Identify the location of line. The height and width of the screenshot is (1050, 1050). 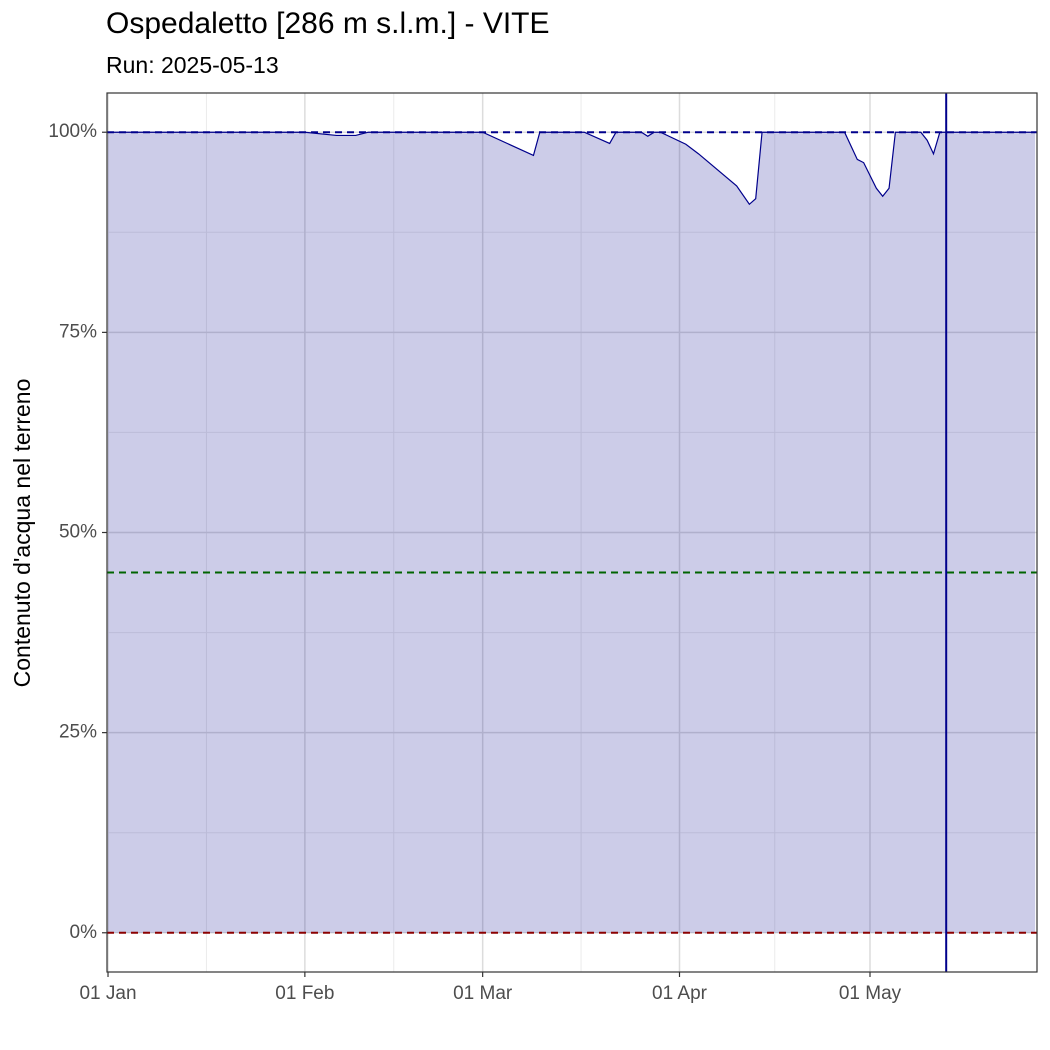
(572, 168).